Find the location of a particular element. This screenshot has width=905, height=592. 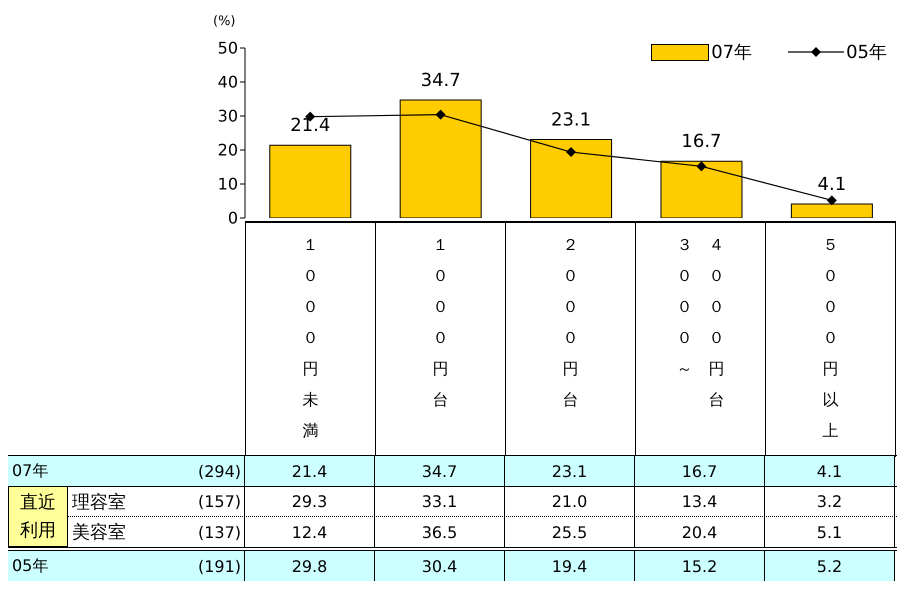

text: 直近利用 is located at coordinates (38, 516).